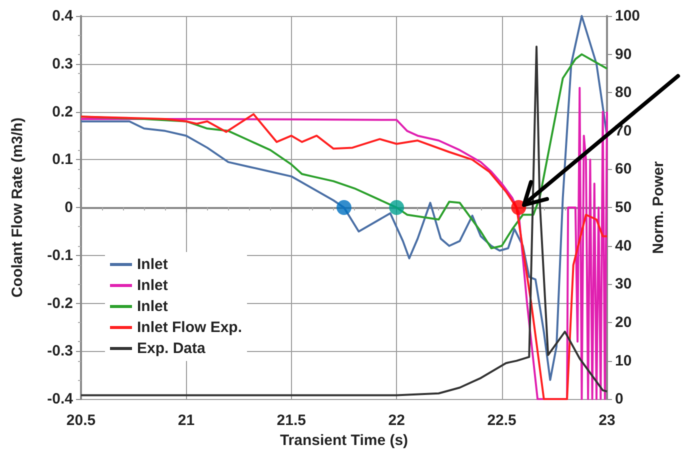 The height and width of the screenshot is (453, 681). What do you see at coordinates (60, 351) in the screenshot?
I see `y-tick-label: -0.3` at bounding box center [60, 351].